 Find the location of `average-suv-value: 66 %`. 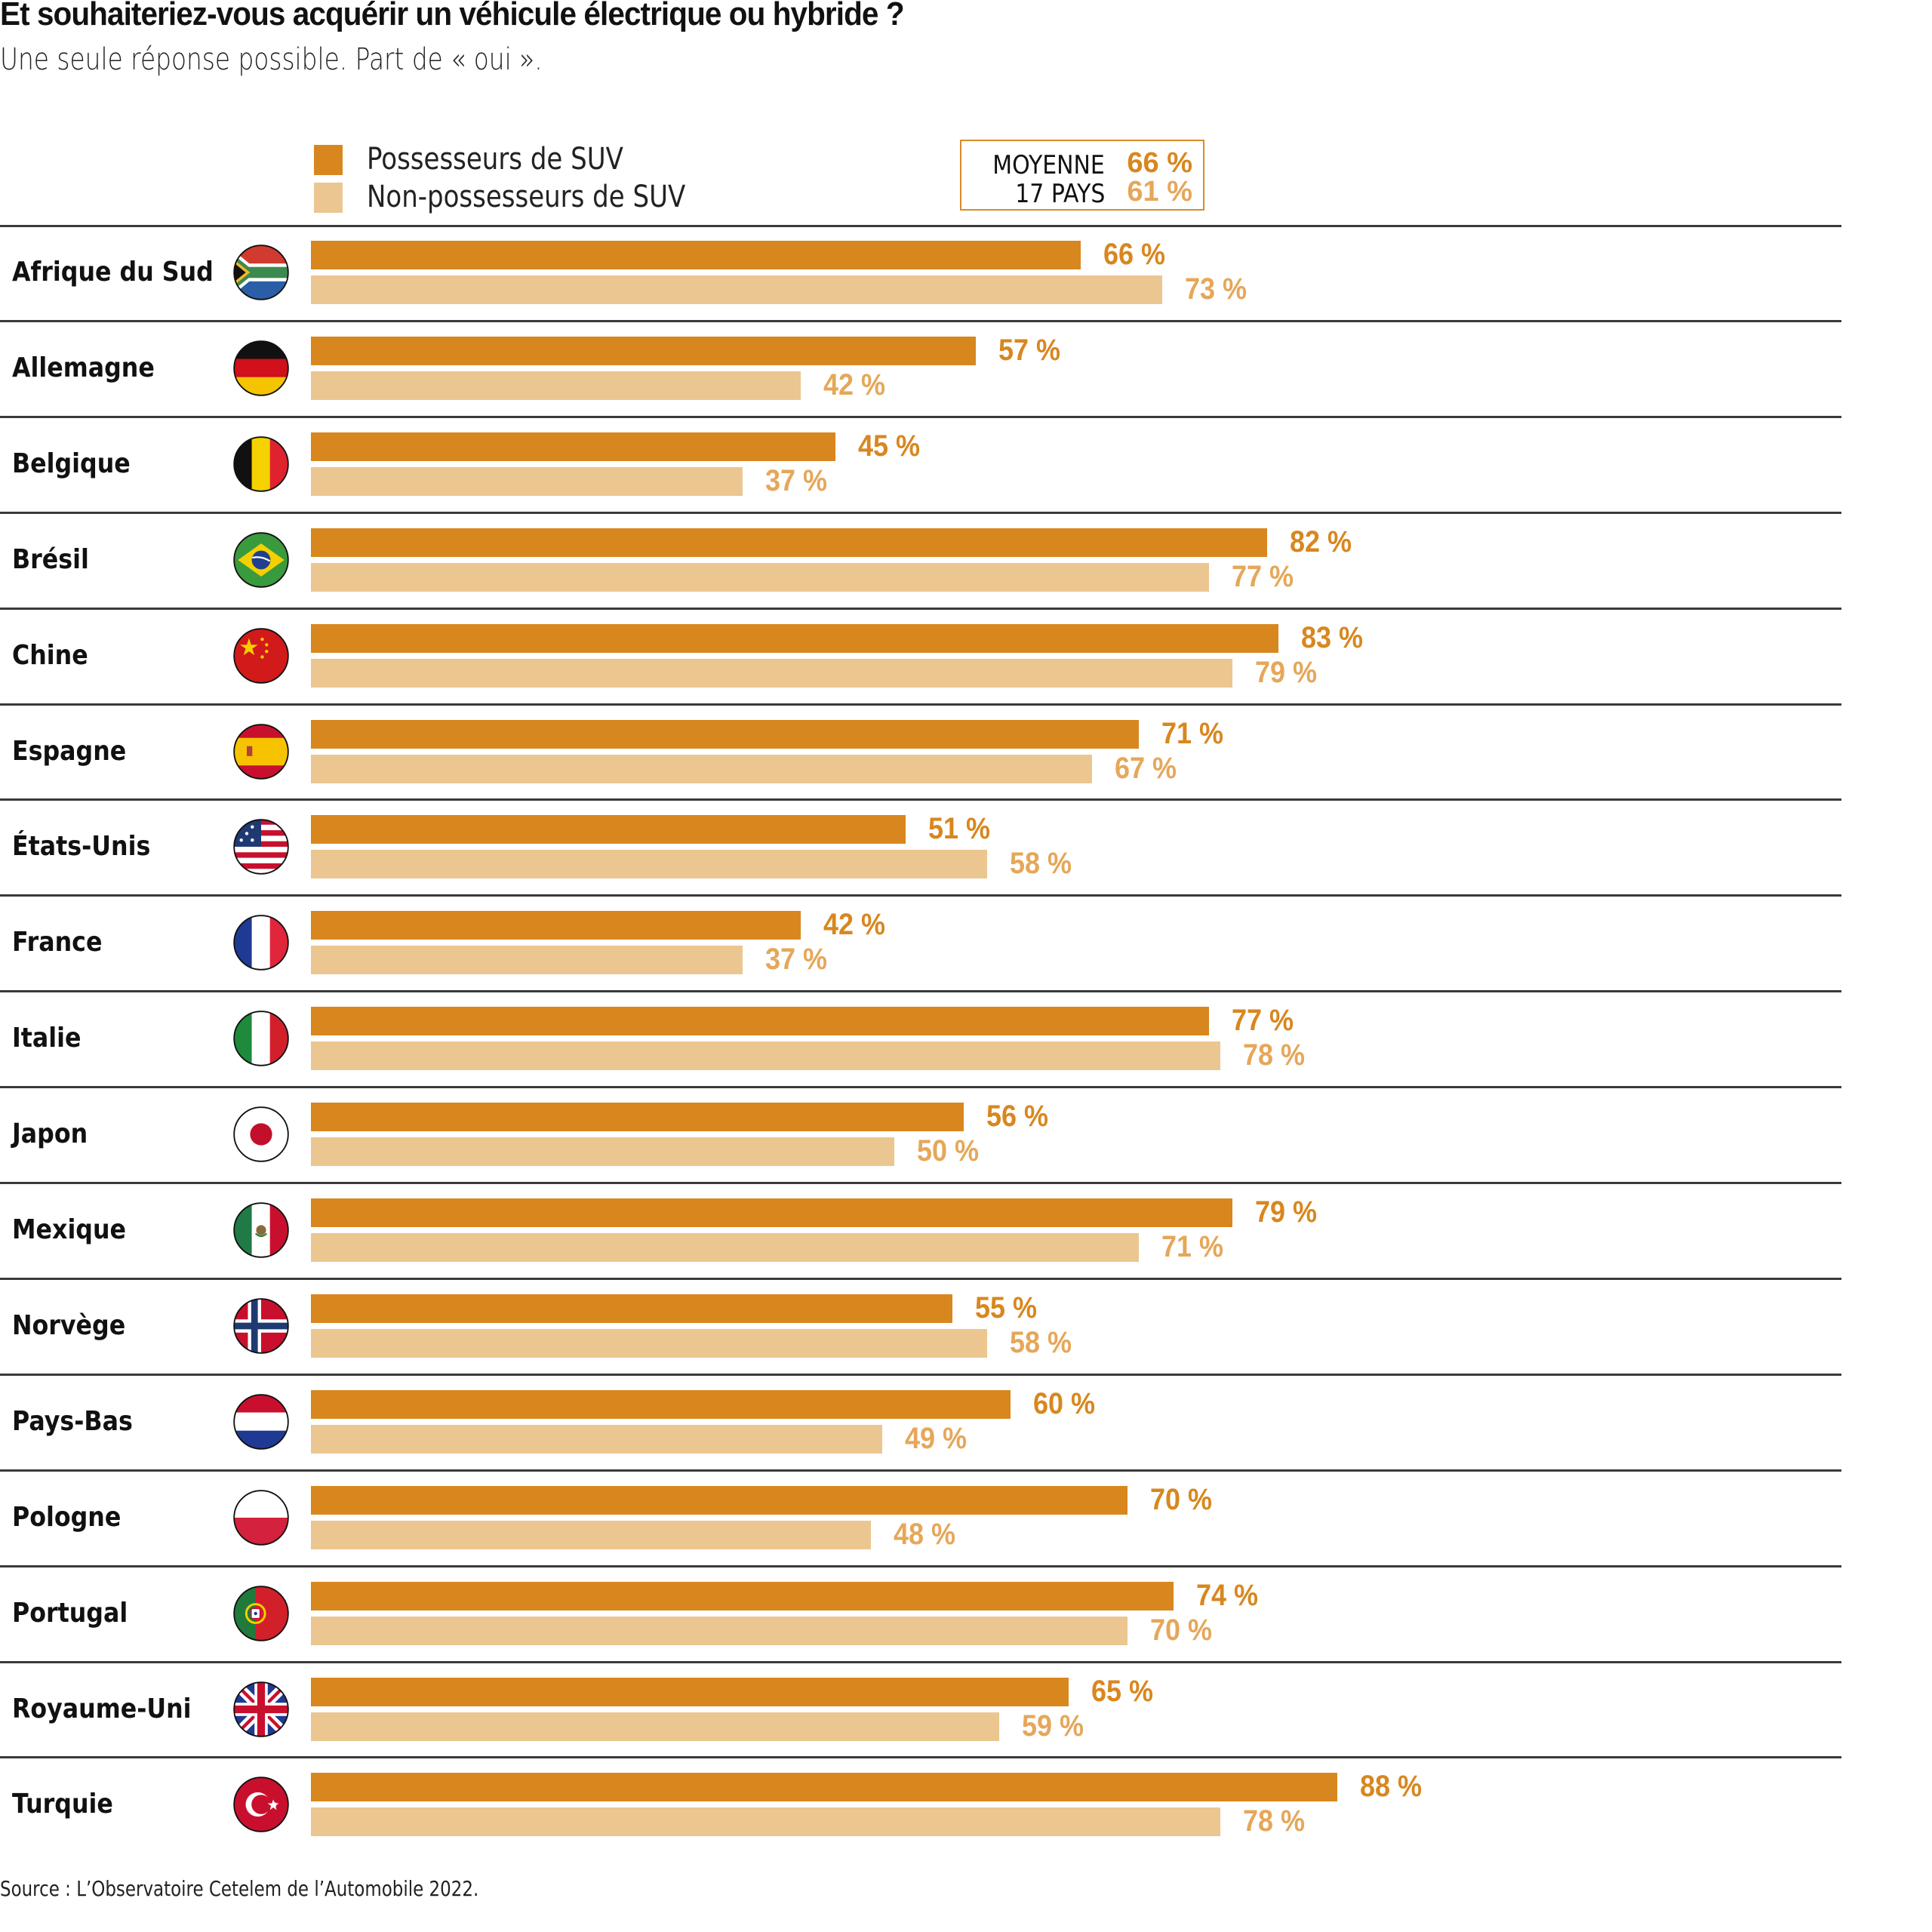

average-suv-value: 66 % is located at coordinates (1159, 163).